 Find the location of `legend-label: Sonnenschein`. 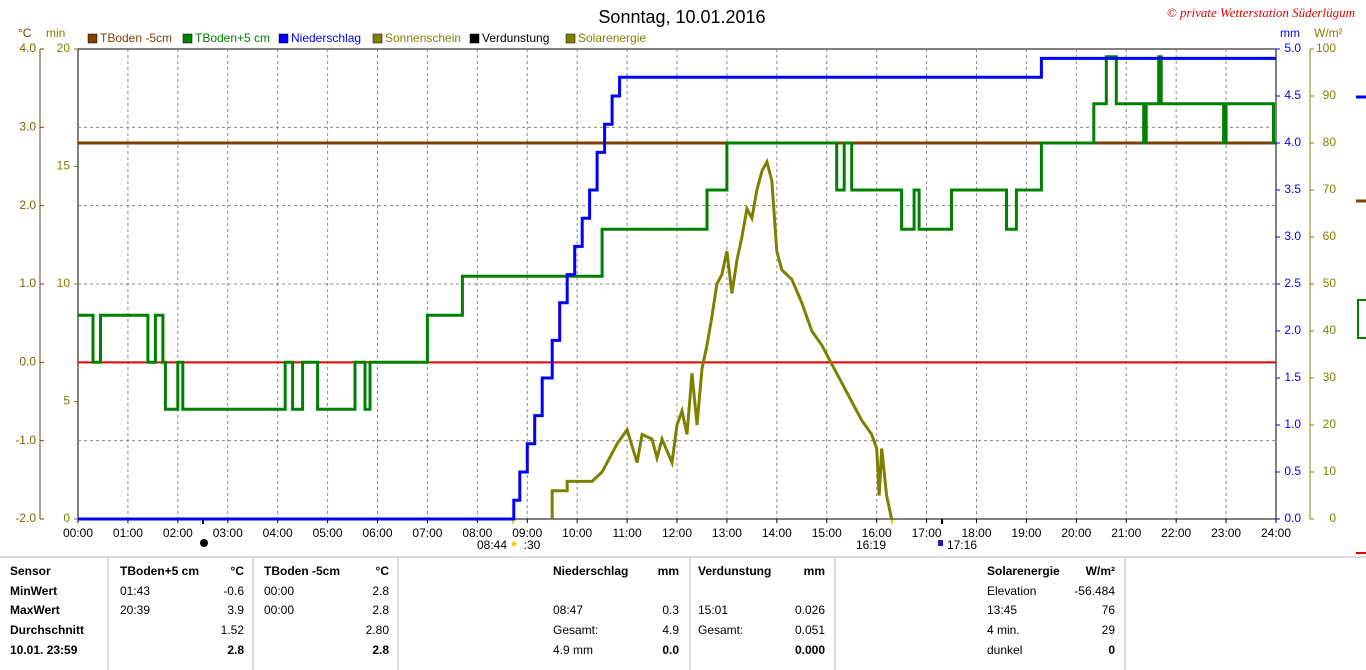

legend-label: Sonnenschein is located at coordinates (423, 38).